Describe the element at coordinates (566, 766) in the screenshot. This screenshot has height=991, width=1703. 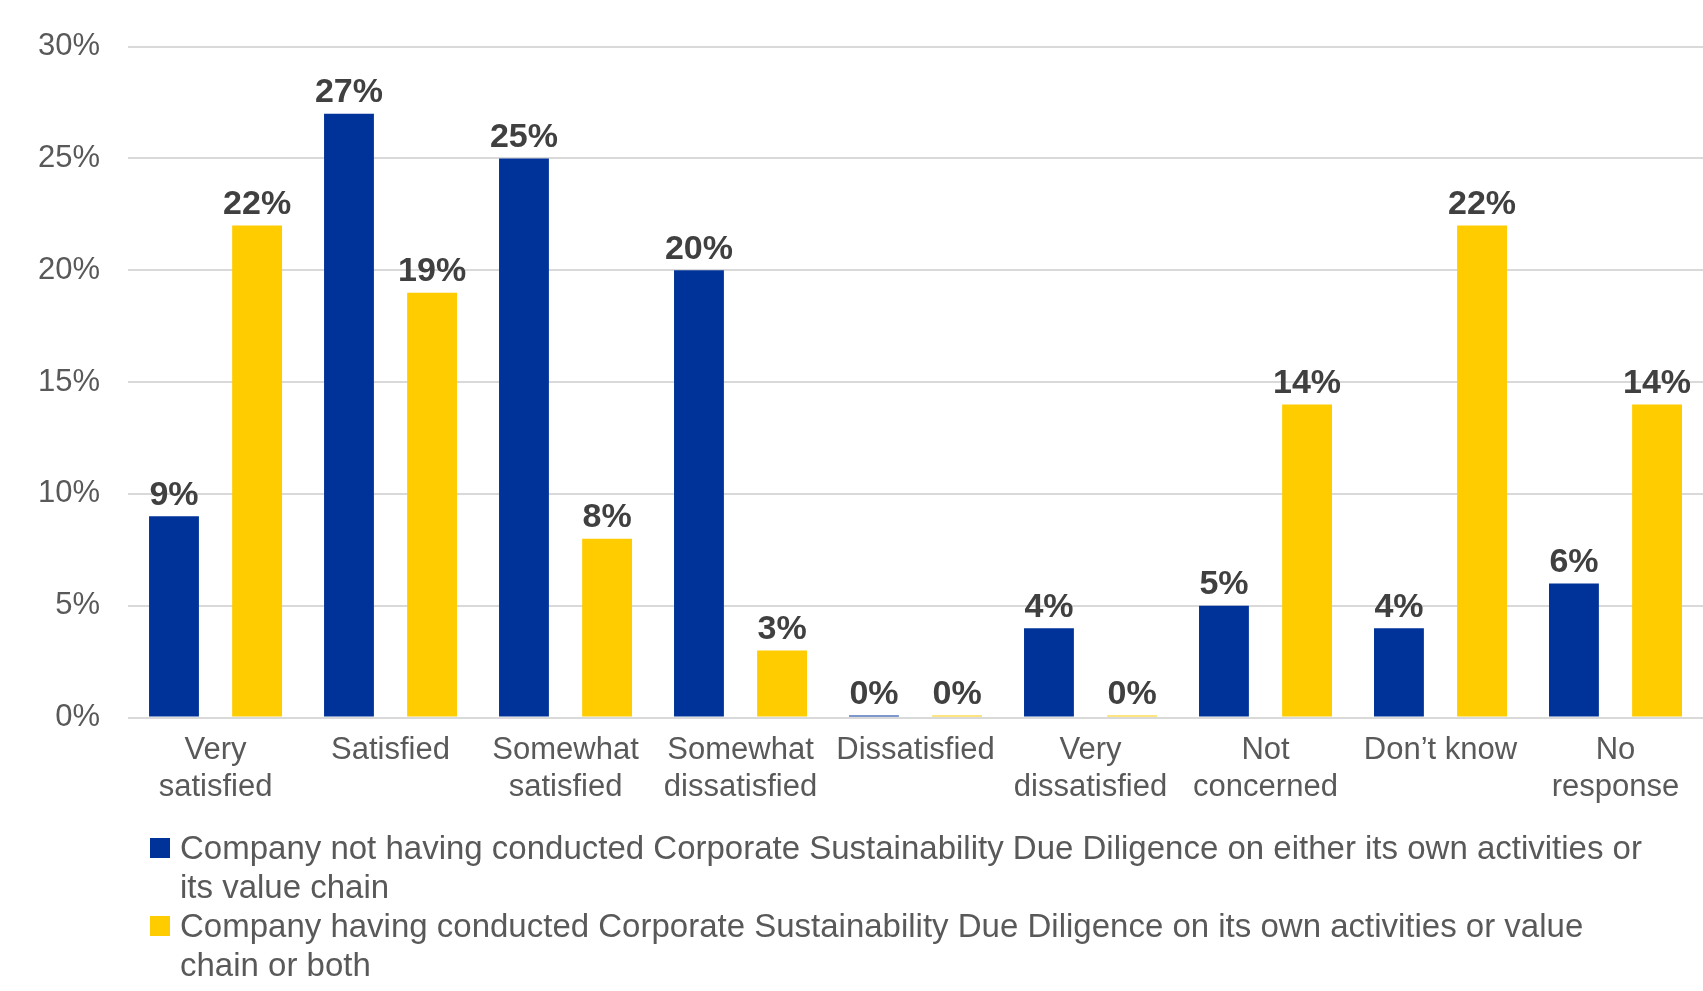
I see `x-tick-label: Somewhat satisfied` at that location.